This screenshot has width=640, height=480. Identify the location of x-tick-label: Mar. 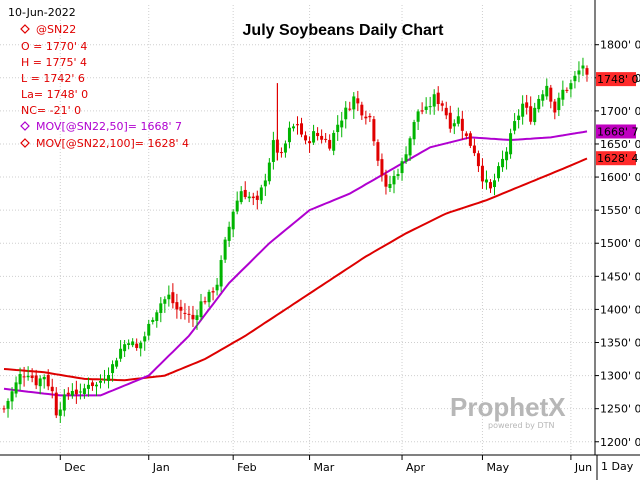
(324, 467).